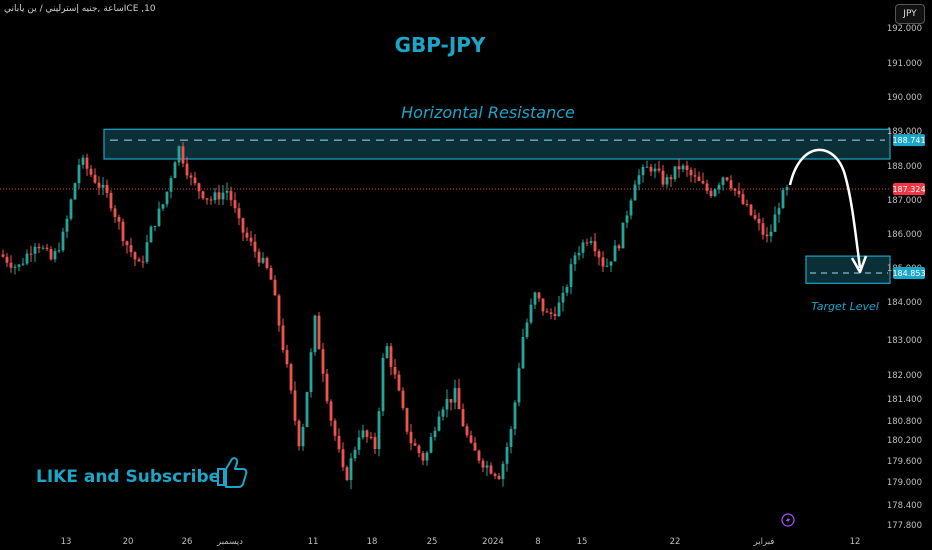 This screenshot has height=550, width=932. I want to click on y-tick-label: 190.000, so click(904, 98).